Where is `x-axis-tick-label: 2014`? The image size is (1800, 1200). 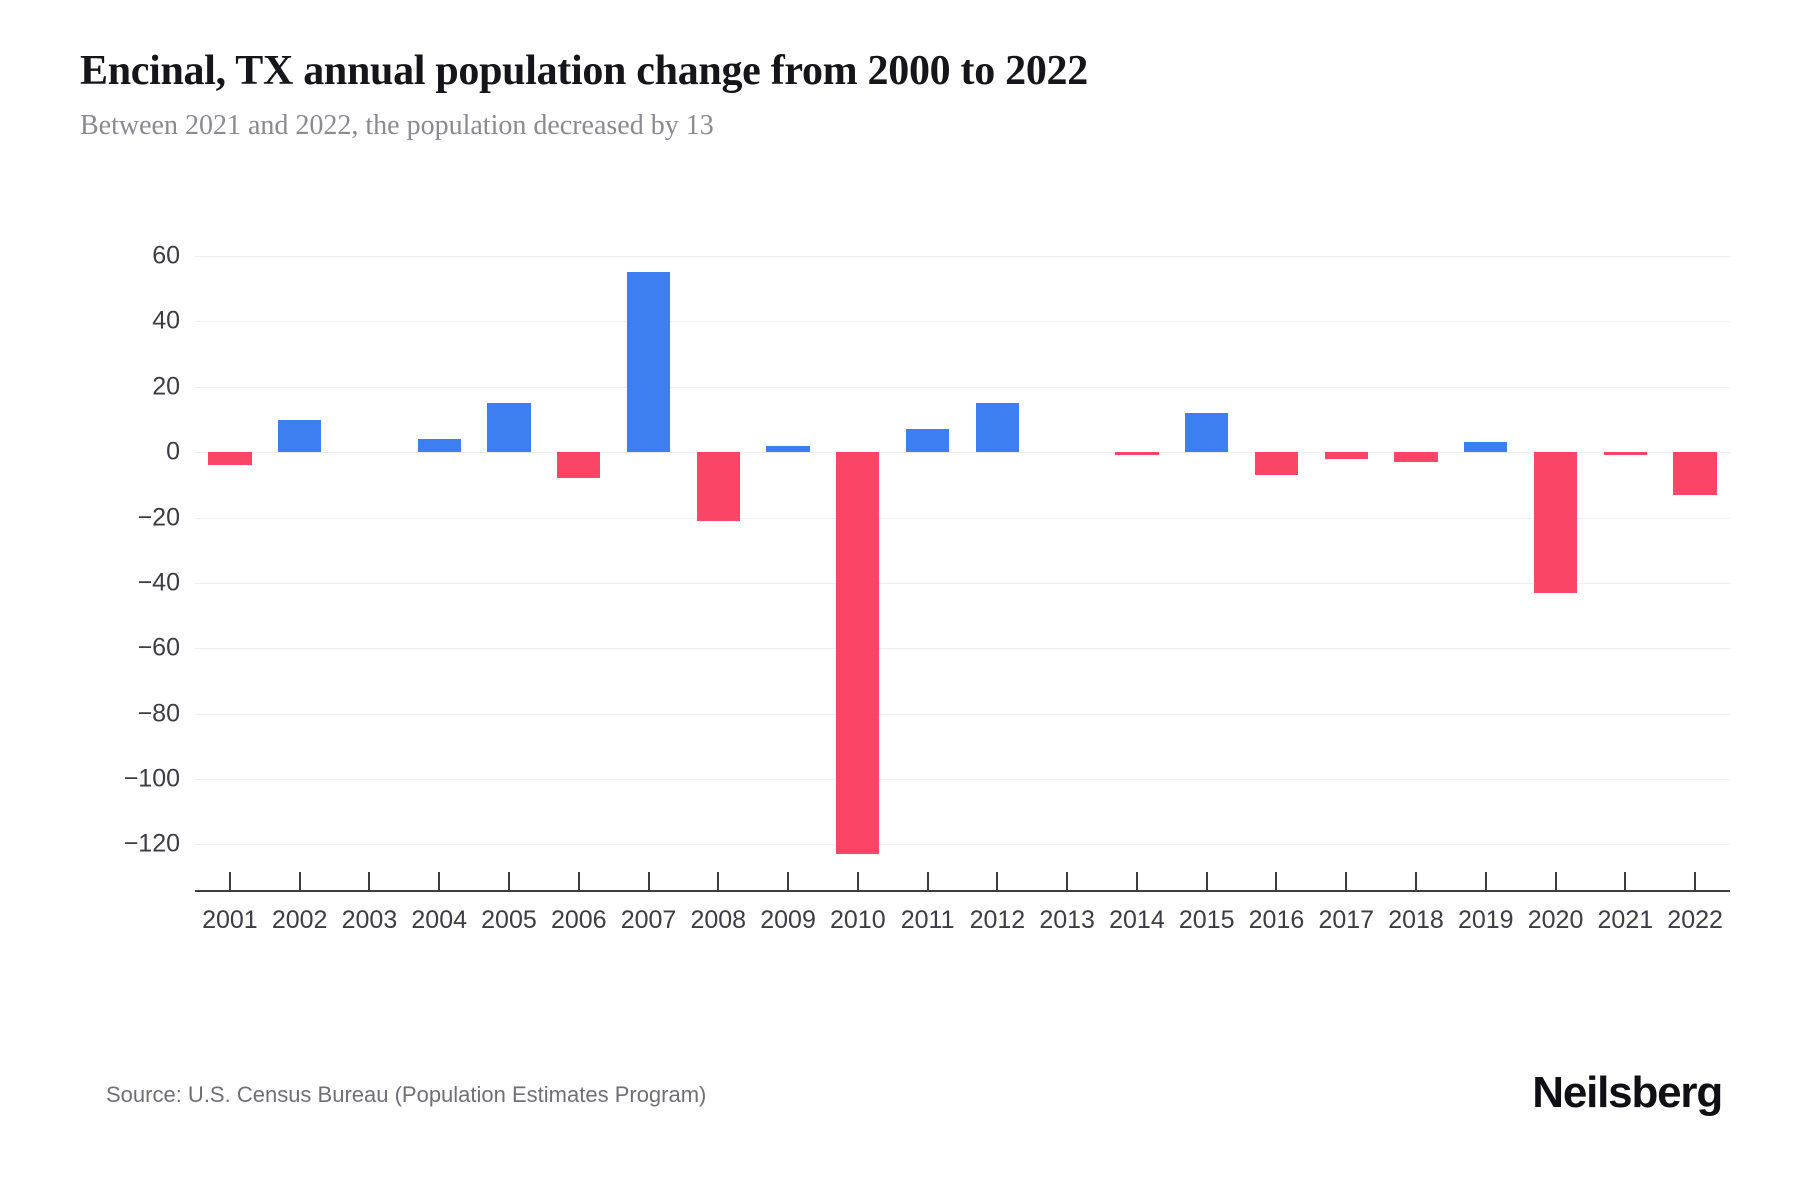
x-axis-tick-label: 2014 is located at coordinates (1137, 920).